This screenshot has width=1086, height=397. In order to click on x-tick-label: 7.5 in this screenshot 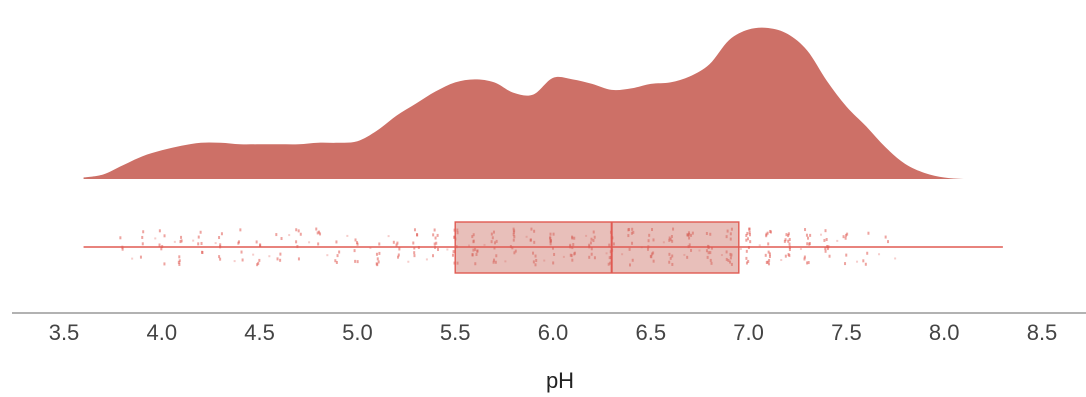, I will do `click(846, 332)`.